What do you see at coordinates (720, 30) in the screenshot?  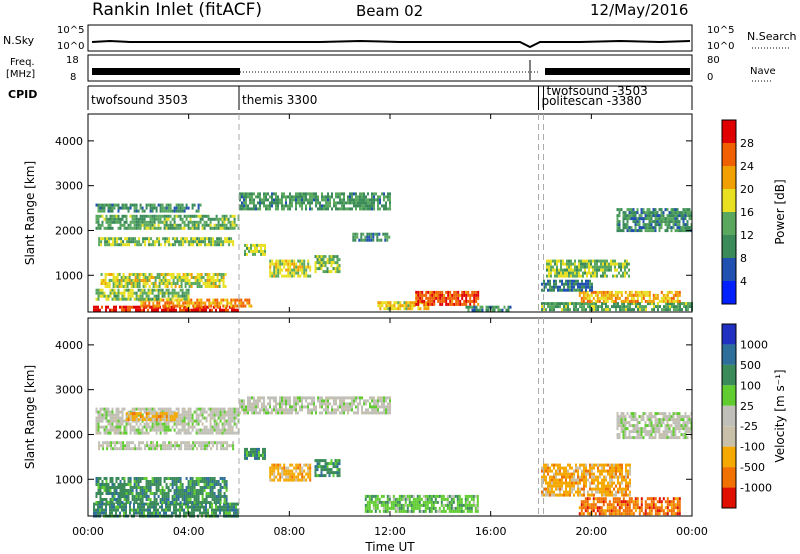 I see `noise-tick-right-top: 10^5` at bounding box center [720, 30].